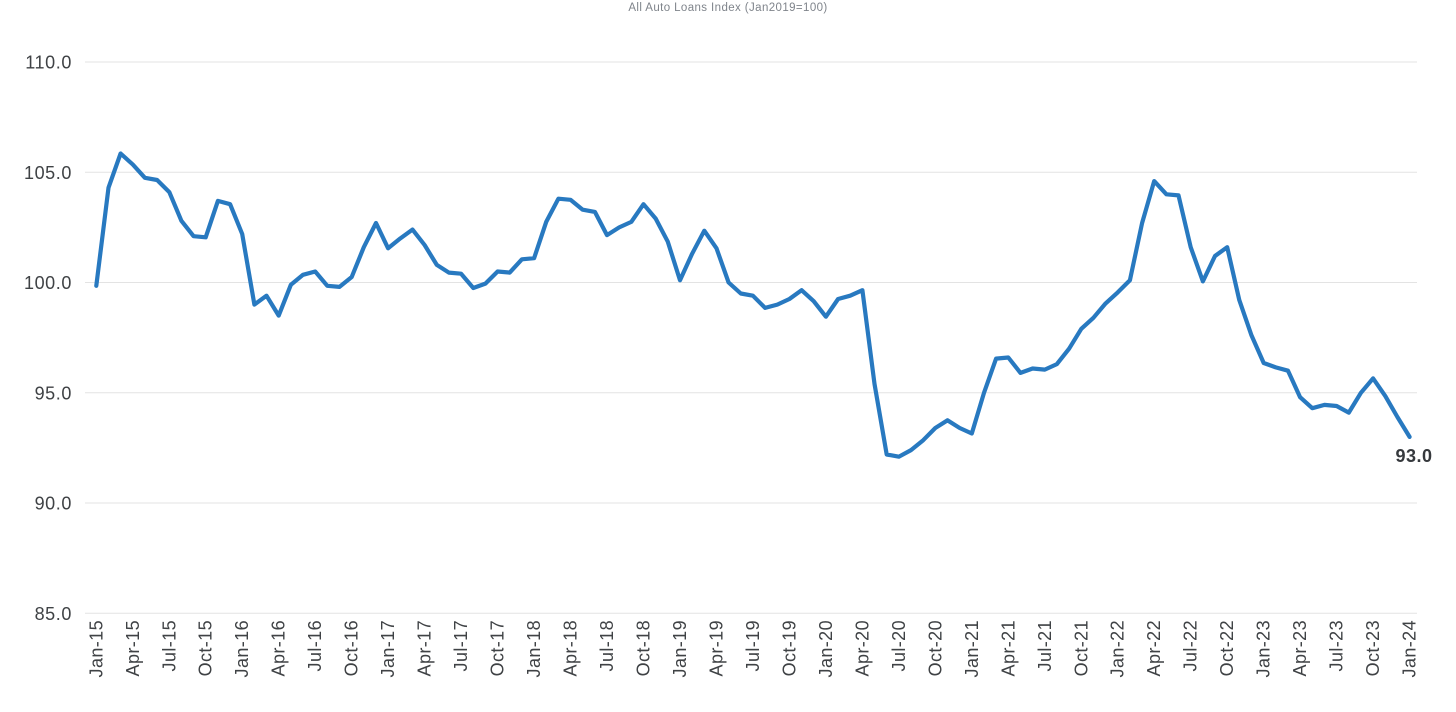  What do you see at coordinates (1191, 645) in the screenshot?
I see `x-axis-tick-label: Jul-22` at bounding box center [1191, 645].